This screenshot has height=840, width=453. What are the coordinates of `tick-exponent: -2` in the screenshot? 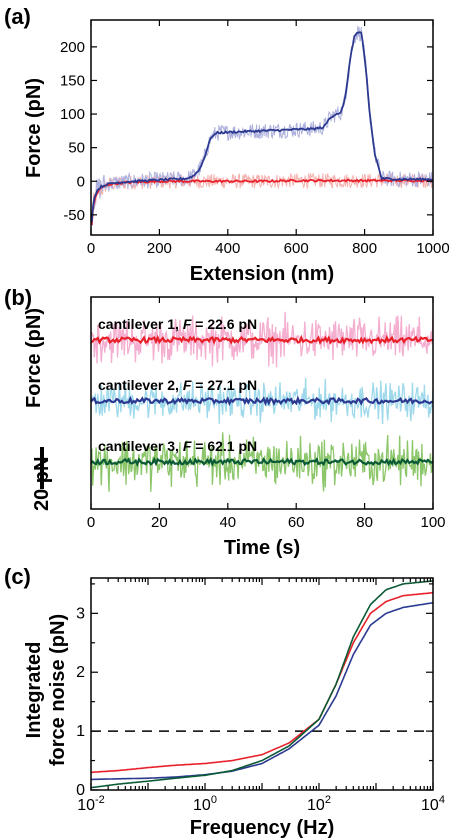 It's located at (100, 800).